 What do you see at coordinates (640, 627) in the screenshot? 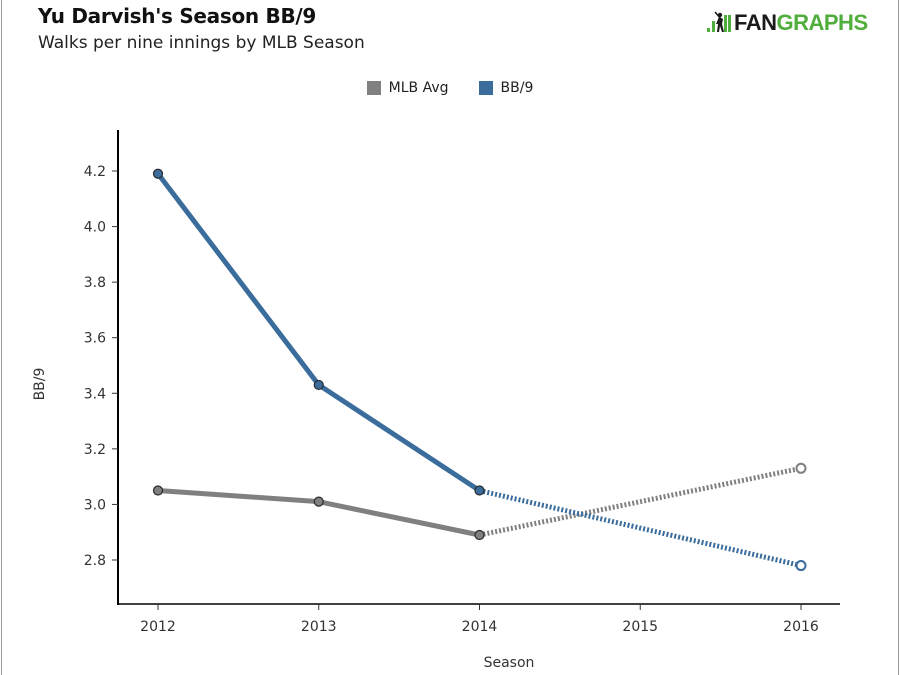
I see `x-tick-label: 2015` at bounding box center [640, 627].